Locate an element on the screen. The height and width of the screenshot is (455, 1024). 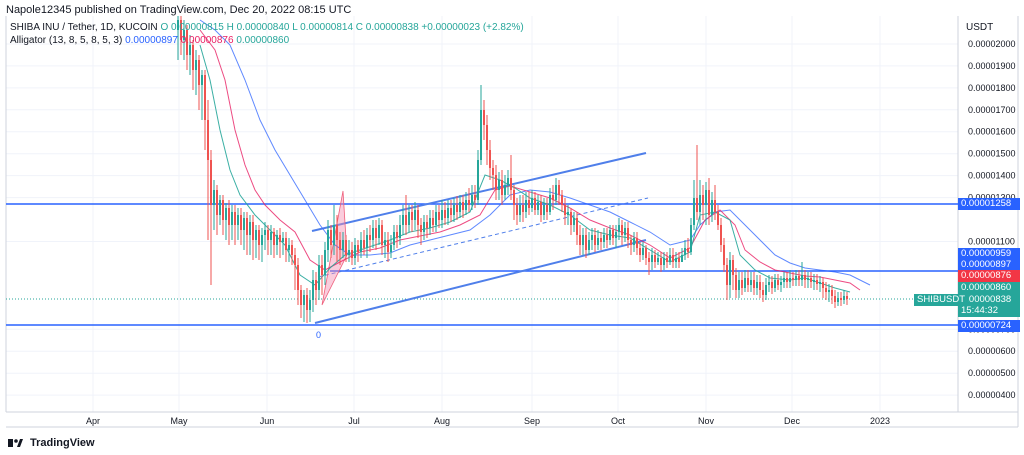
price-tick-label: 0.00000400 is located at coordinates (992, 395).